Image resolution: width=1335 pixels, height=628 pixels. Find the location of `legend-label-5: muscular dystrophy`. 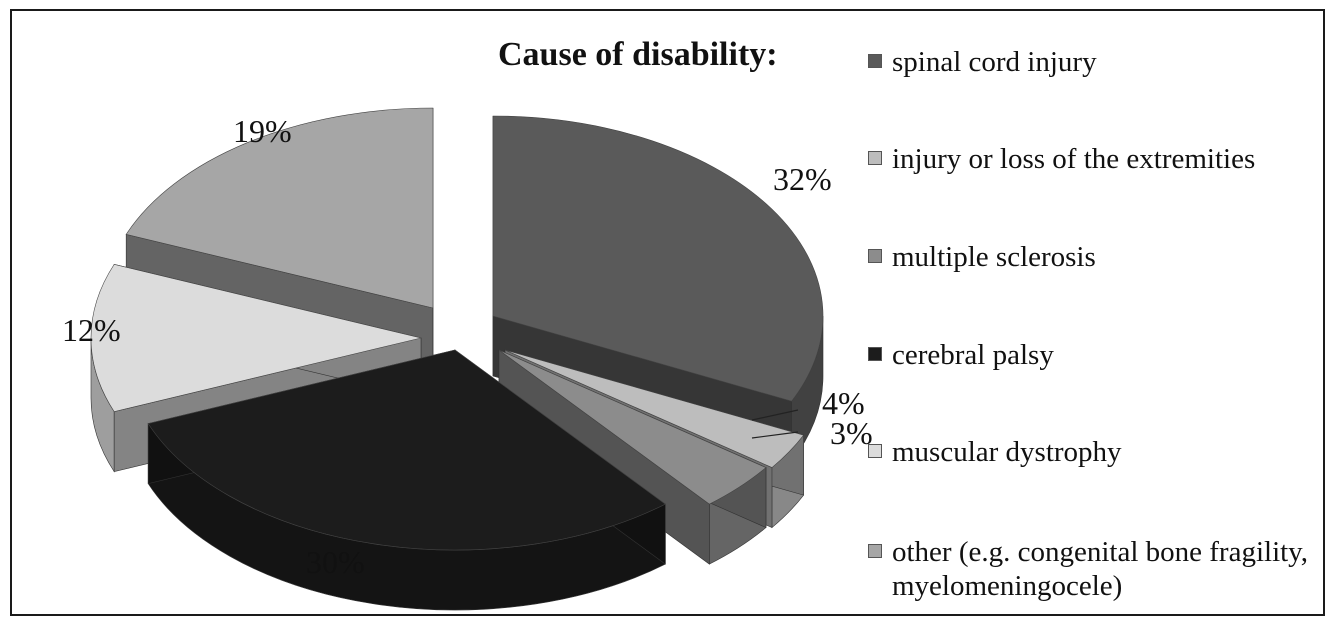

legend-label-5: muscular dystrophy is located at coordinates (1007, 452).